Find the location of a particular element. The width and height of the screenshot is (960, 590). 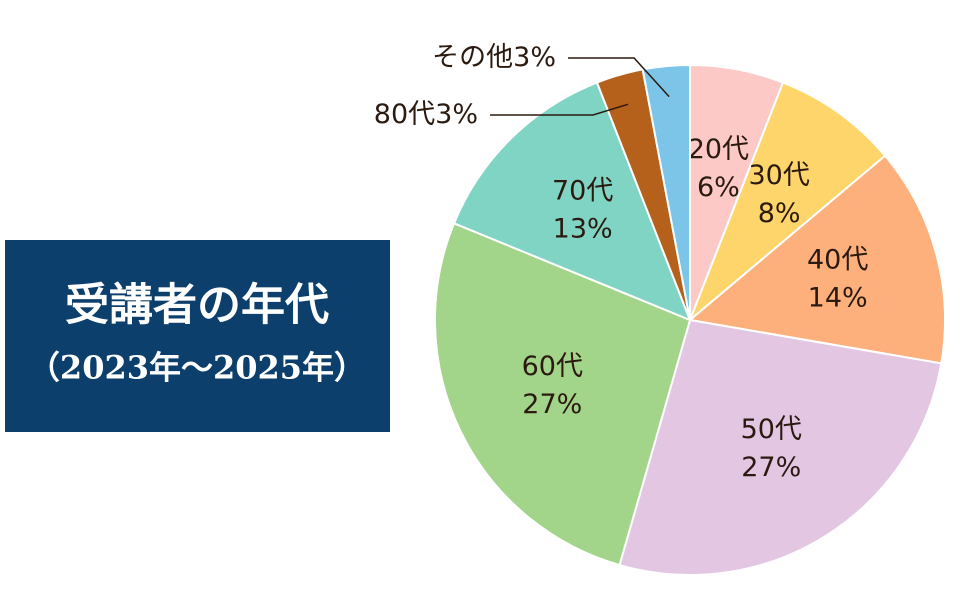

value-label: 14% is located at coordinates (838, 298).